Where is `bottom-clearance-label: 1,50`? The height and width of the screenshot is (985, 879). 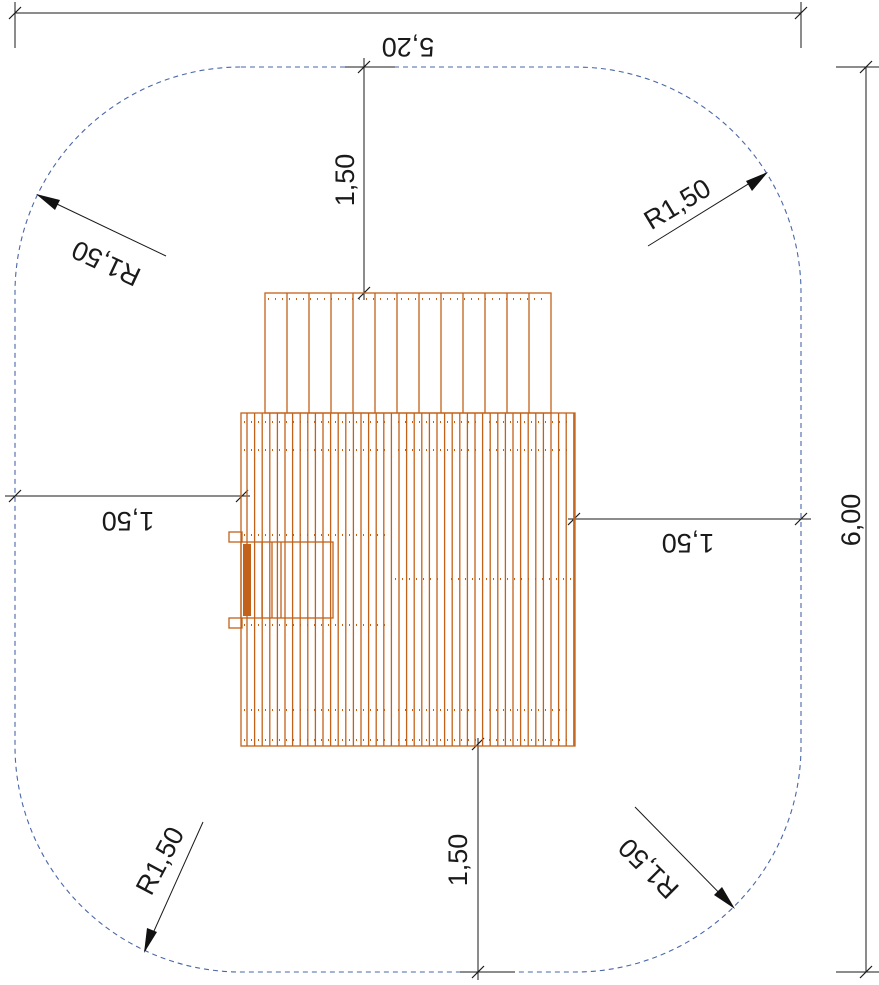
bottom-clearance-label: 1,50 is located at coordinates (458, 860).